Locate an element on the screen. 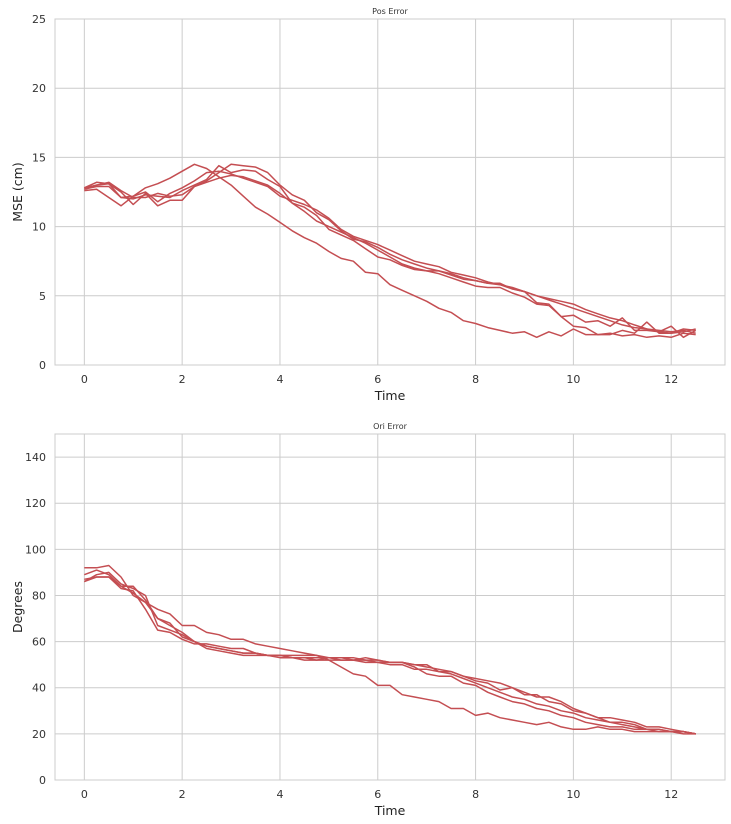  ori-x-tick-label: 2 is located at coordinates (182, 794).